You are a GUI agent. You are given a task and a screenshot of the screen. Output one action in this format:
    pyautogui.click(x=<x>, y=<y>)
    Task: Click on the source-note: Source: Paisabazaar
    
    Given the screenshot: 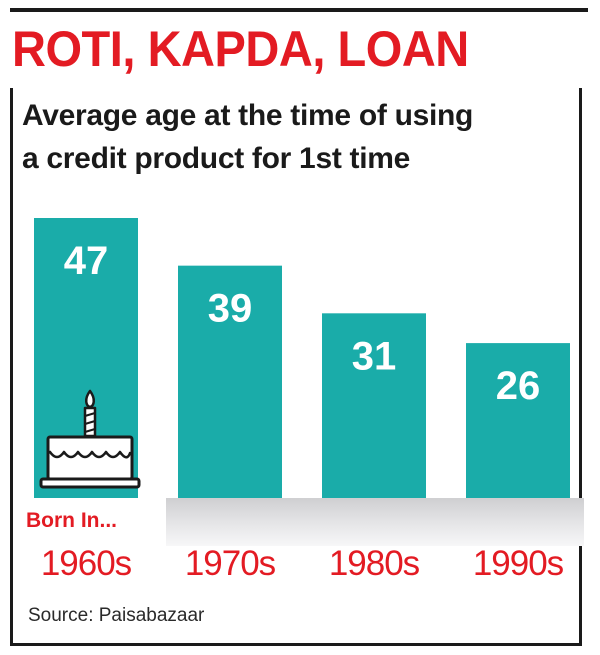 What is the action you would take?
    pyautogui.click(x=116, y=615)
    